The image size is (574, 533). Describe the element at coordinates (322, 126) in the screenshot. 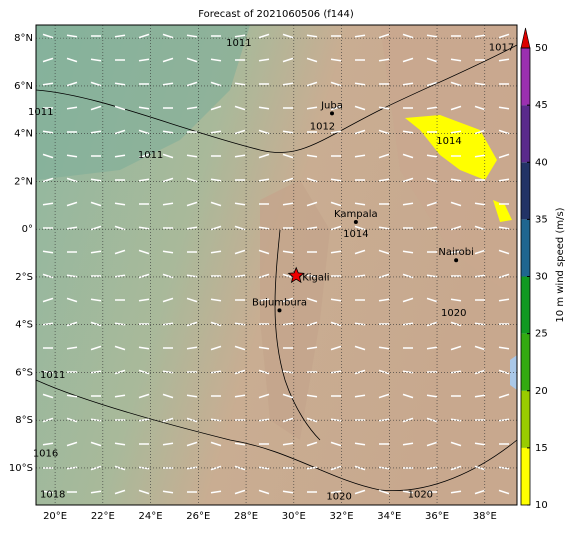

I see `isobar-label: 1012` at that location.